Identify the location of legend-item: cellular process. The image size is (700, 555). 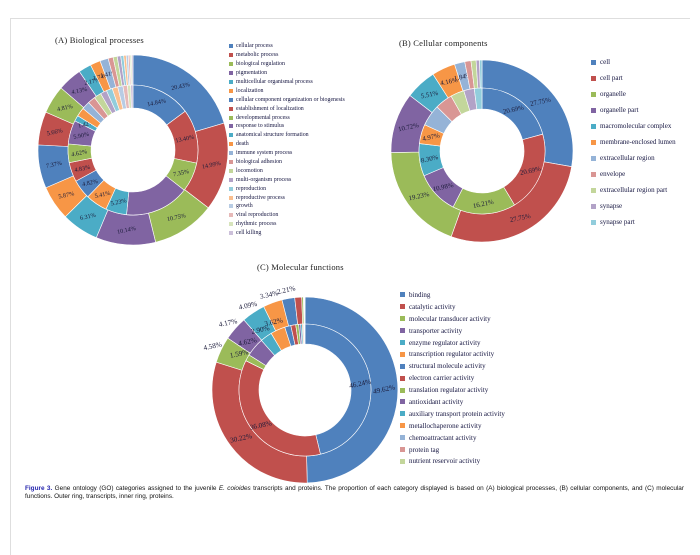
(287, 46).